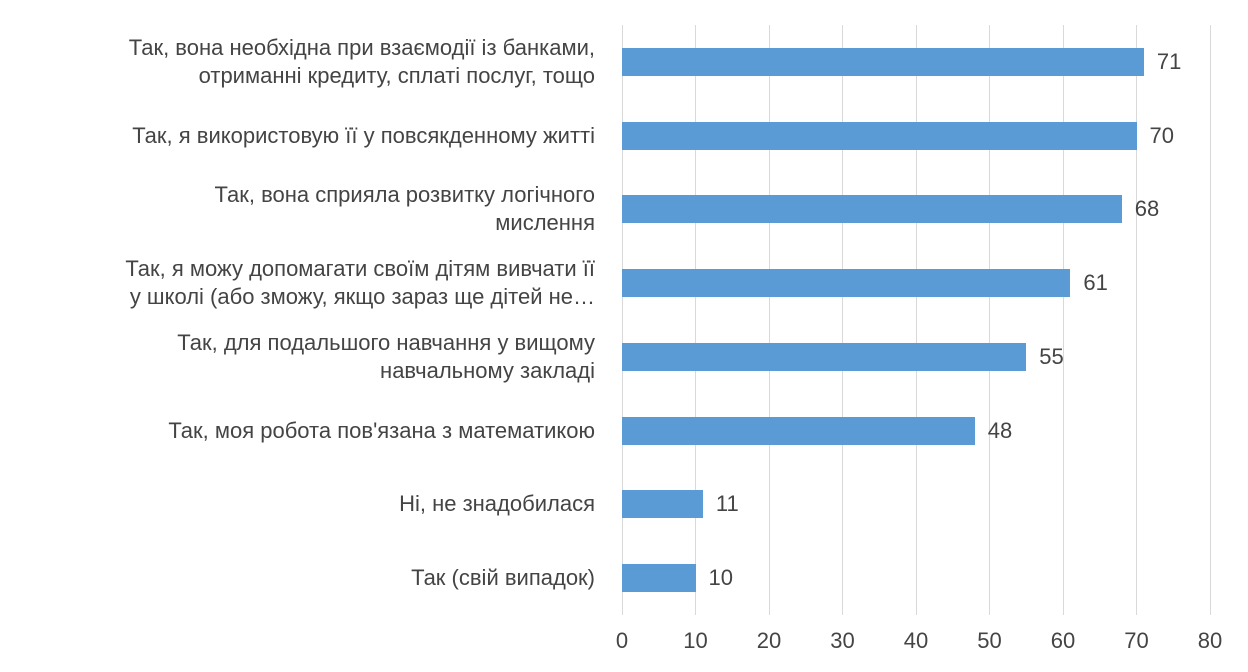 This screenshot has height=672, width=1248. Describe the element at coordinates (386, 342) in the screenshot. I see `category-label-line: Так, для подальшого навчання у вищому` at that location.